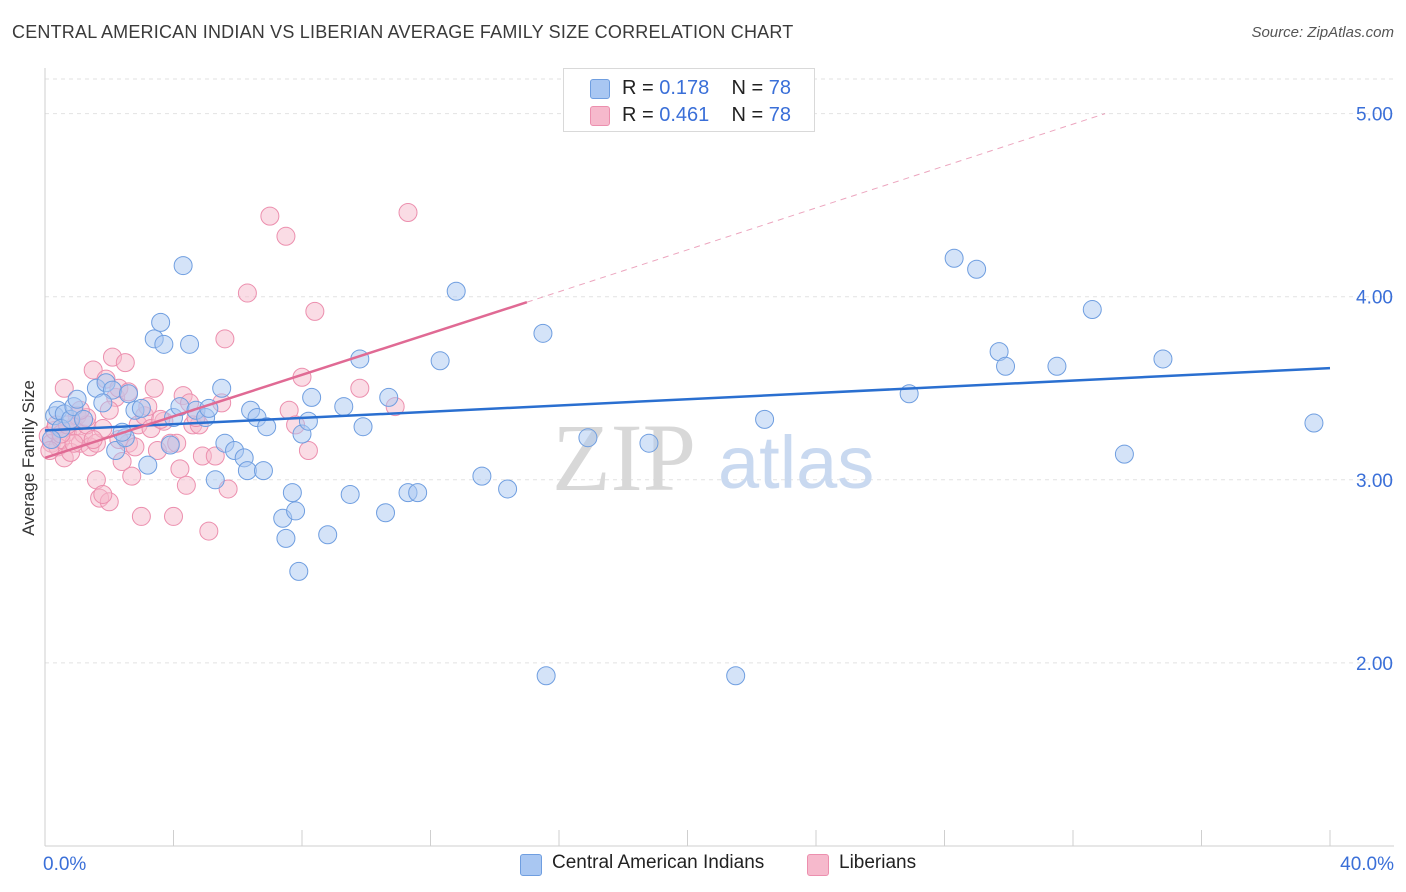 The image size is (1406, 892). I want to click on legend-pink-r: 0.461, so click(684, 115).